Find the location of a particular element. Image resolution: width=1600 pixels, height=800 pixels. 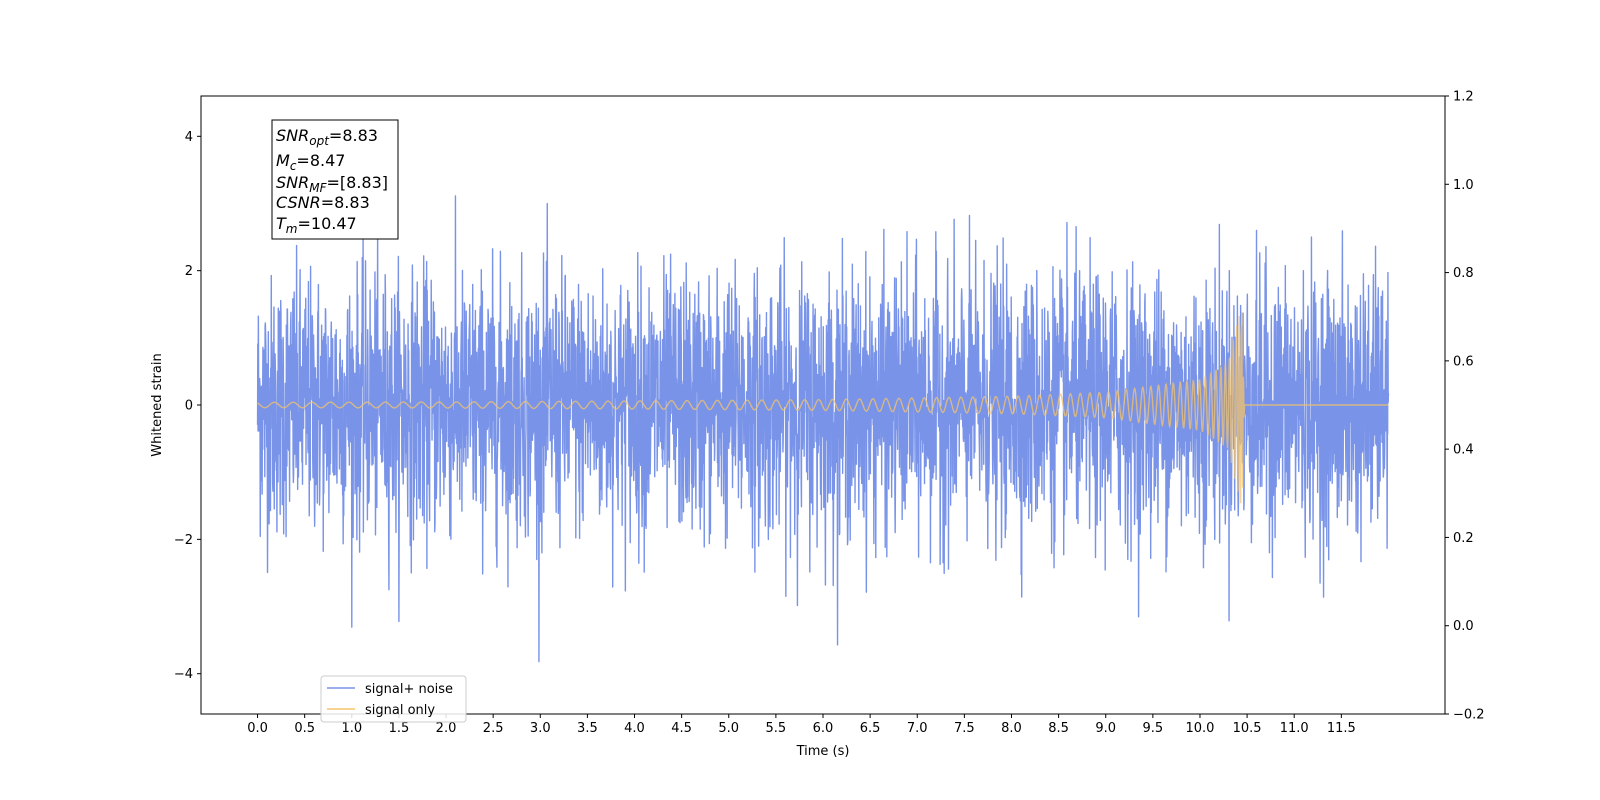

x-axis-label: Time (s) is located at coordinates (823, 751).